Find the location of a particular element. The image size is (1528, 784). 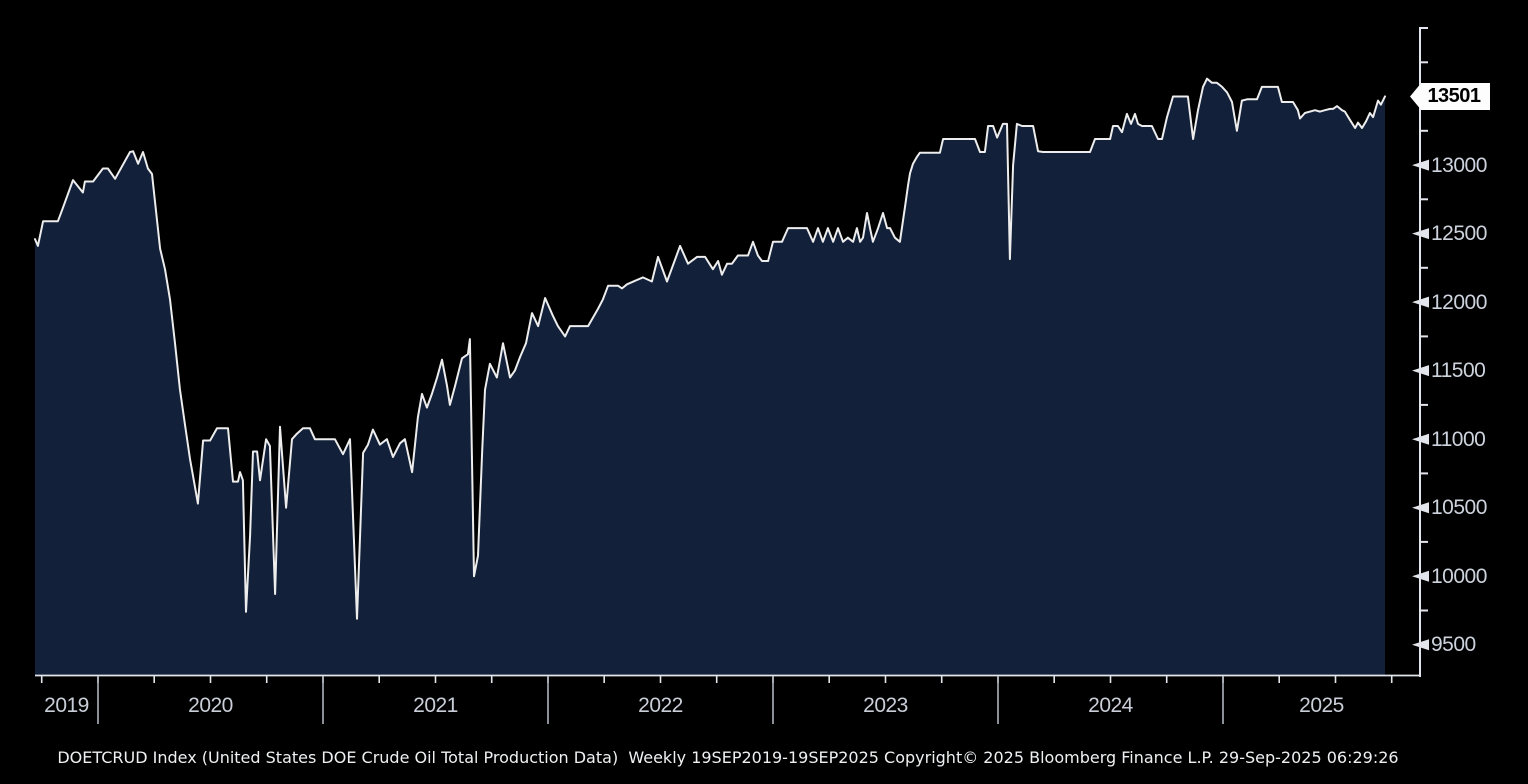

x-axis-year-label: 2020 is located at coordinates (210, 705).